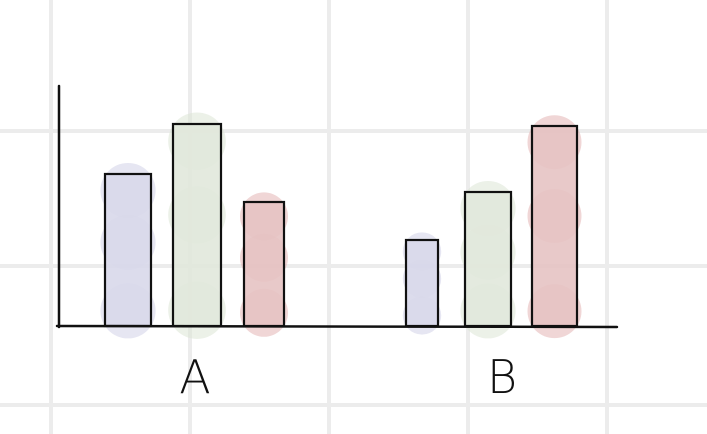 The image size is (707, 434). Describe the element at coordinates (502, 377) in the screenshot. I see `category-label-b: B` at that location.